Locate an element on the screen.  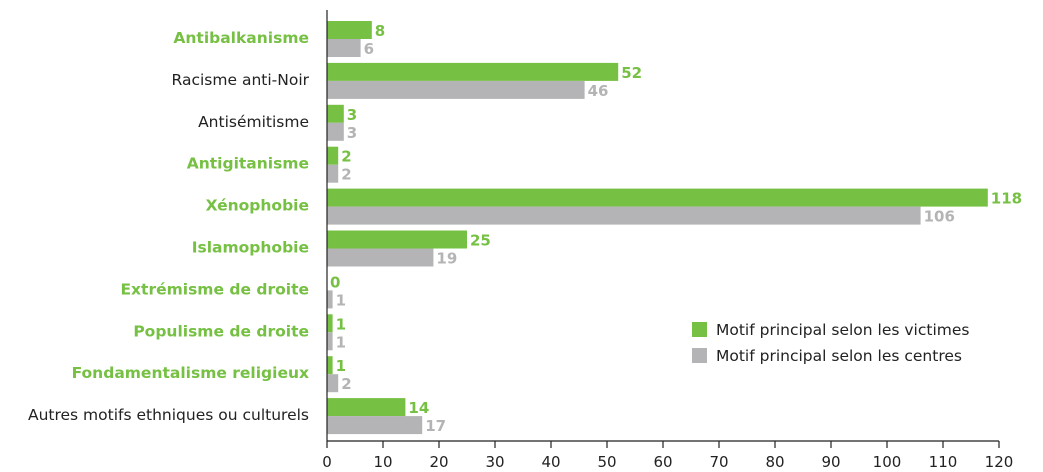
legend-swatch-centres is located at coordinates (699, 355).